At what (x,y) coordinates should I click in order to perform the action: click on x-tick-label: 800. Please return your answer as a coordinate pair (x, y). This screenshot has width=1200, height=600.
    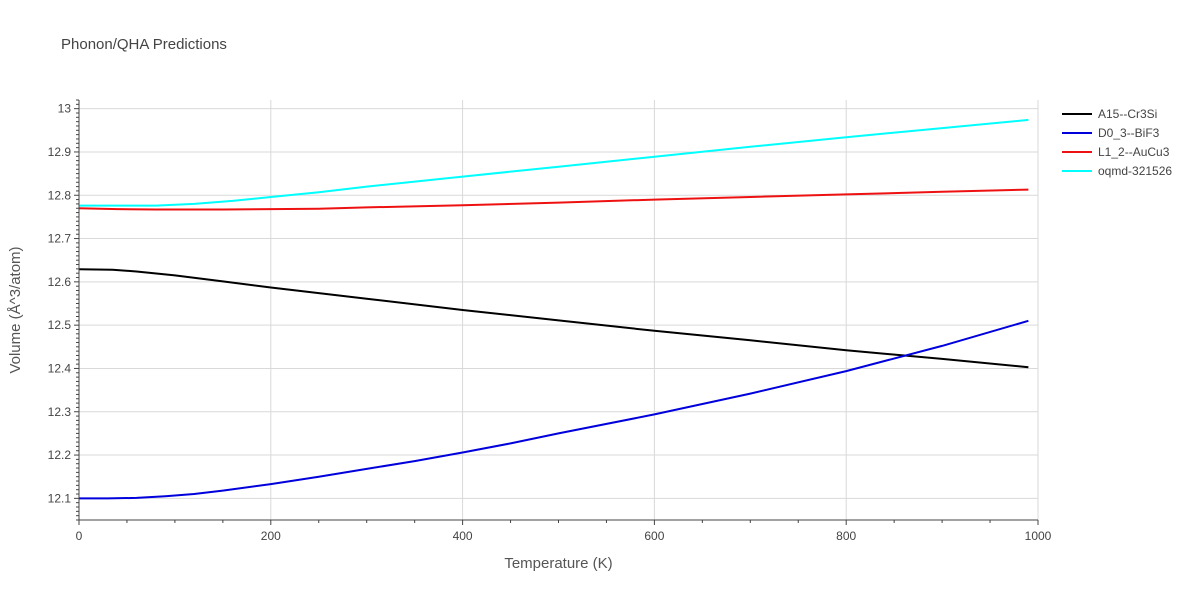
    Looking at the image, I should click on (846, 536).